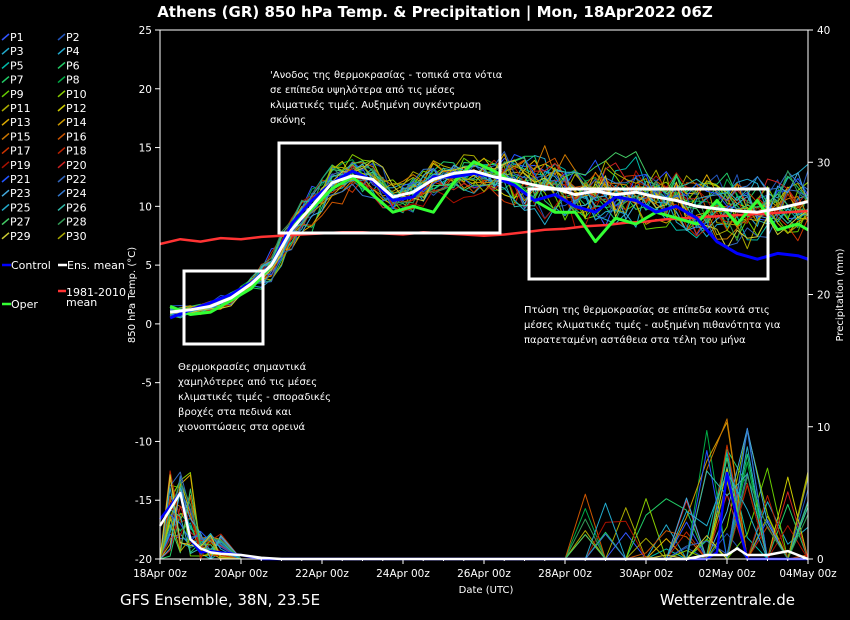 The width and height of the screenshot is (850, 620). I want to click on legend-label-P11: P11, so click(20, 108).